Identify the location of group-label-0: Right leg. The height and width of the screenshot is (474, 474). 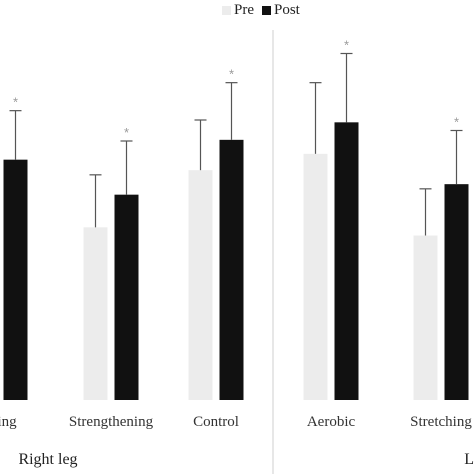
(47, 459).